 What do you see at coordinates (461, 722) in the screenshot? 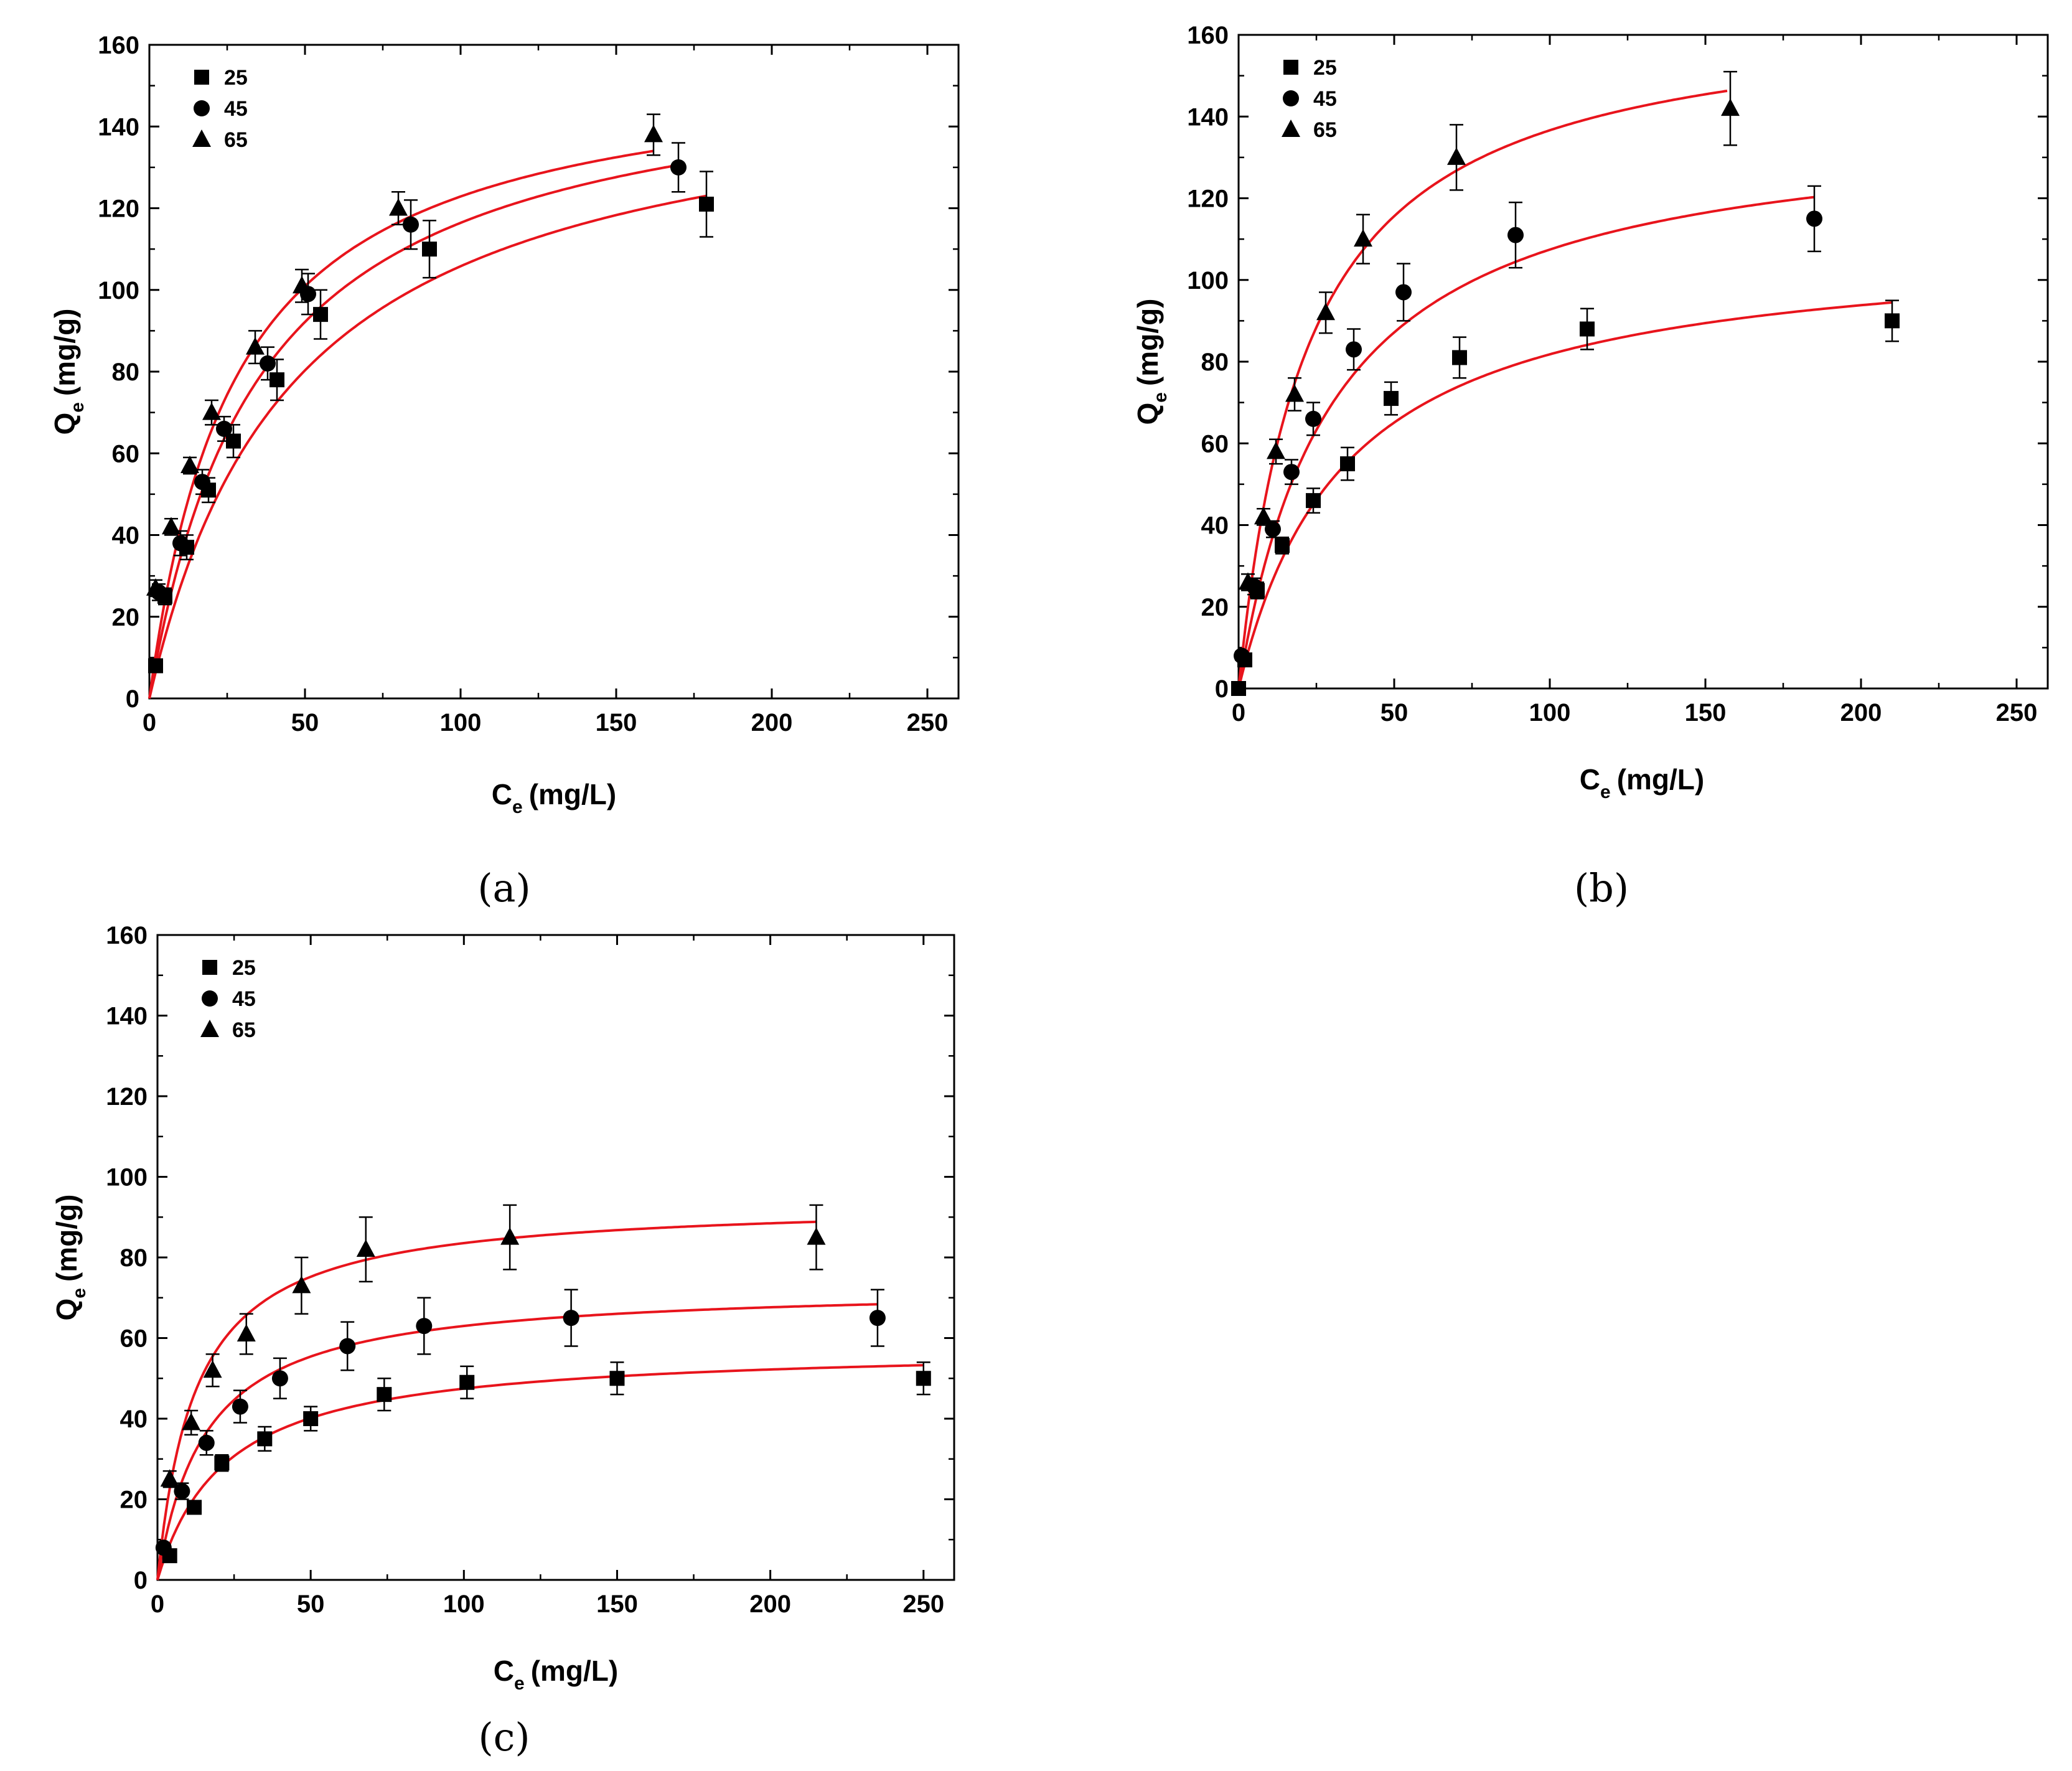
I see `x-tick-label: 100` at bounding box center [461, 722].